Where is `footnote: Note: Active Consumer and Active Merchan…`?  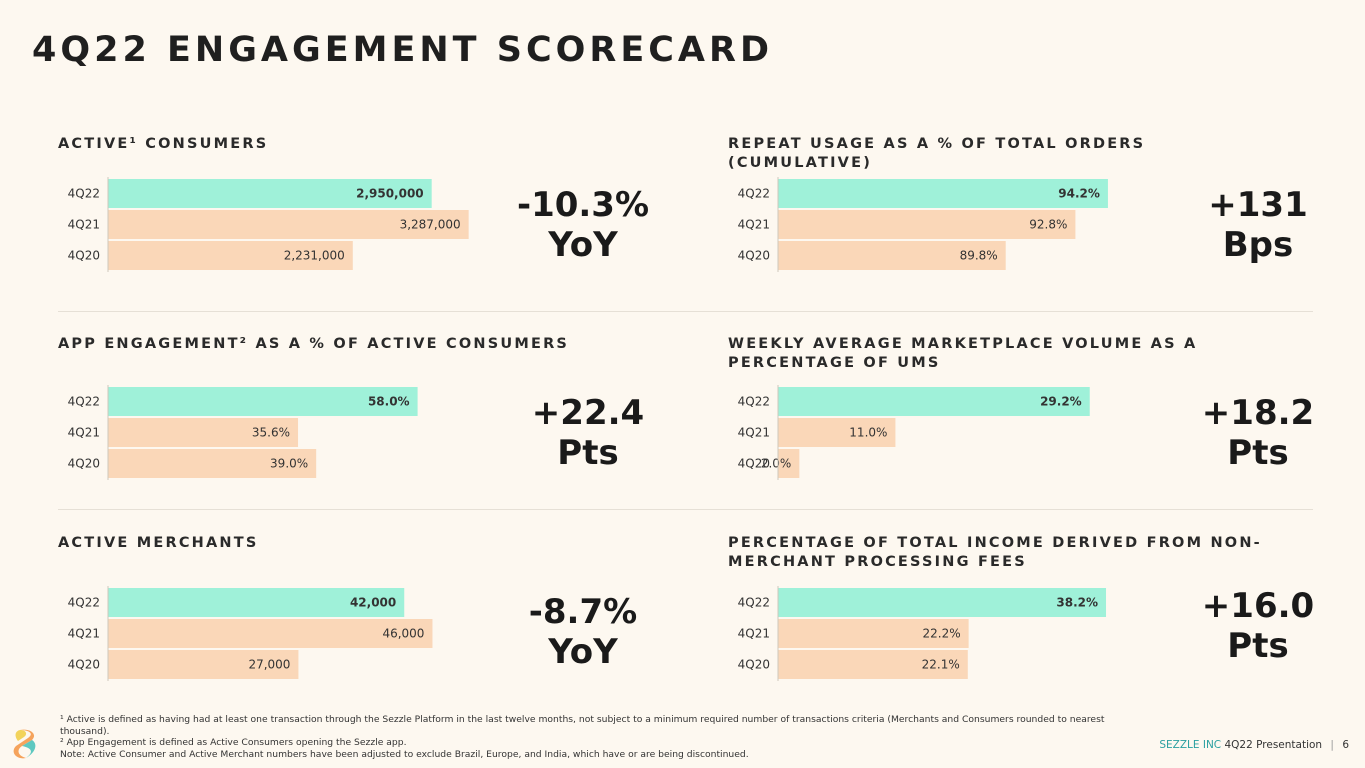 footnote: Note: Active Consumer and Active Merchan… is located at coordinates (404, 754).